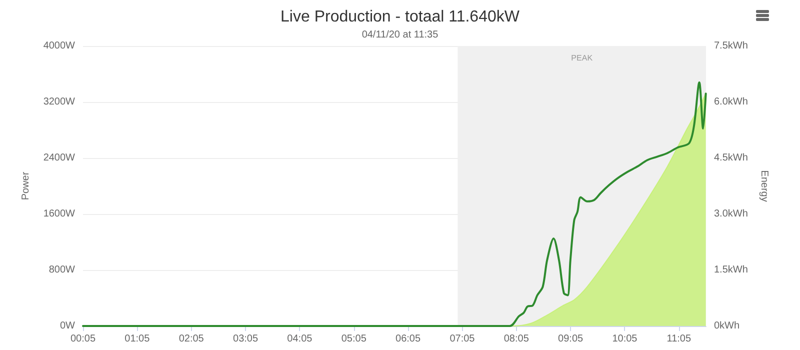 This screenshot has height=350, width=800. Describe the element at coordinates (731, 270) in the screenshot. I see `y2-tick-label: 1.5kWh` at that location.